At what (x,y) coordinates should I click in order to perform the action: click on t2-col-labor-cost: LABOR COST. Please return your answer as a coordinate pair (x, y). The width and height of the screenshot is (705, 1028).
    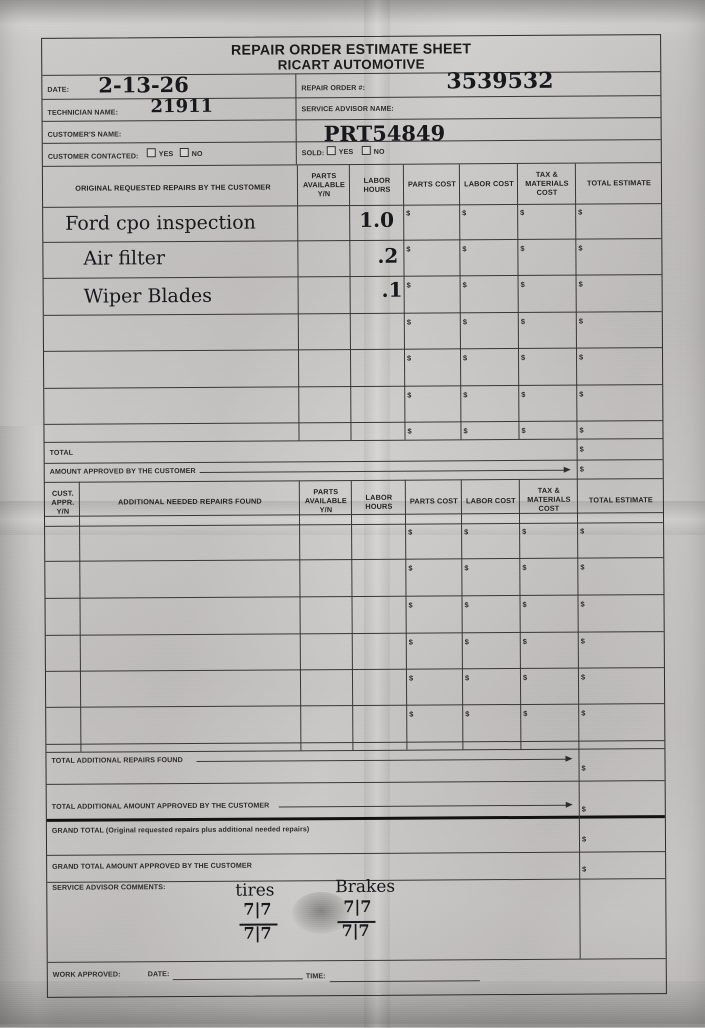
    Looking at the image, I should click on (491, 501).